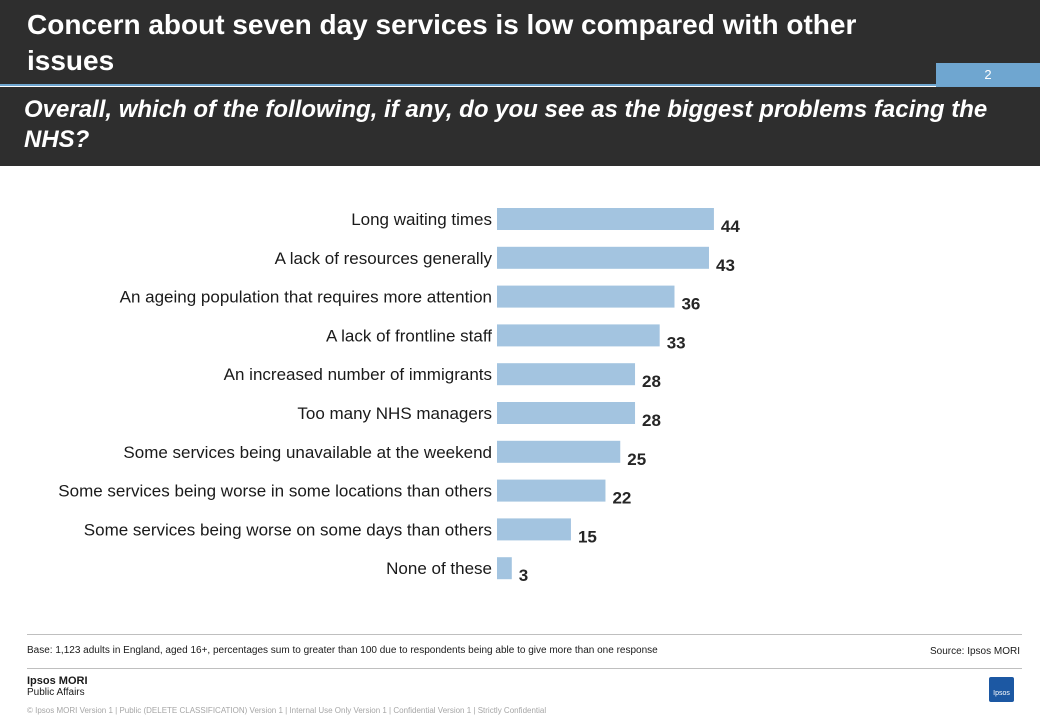 The height and width of the screenshot is (720, 1040). Describe the element at coordinates (57, 681) in the screenshot. I see `logo-brand: Ipsos MORI` at that location.